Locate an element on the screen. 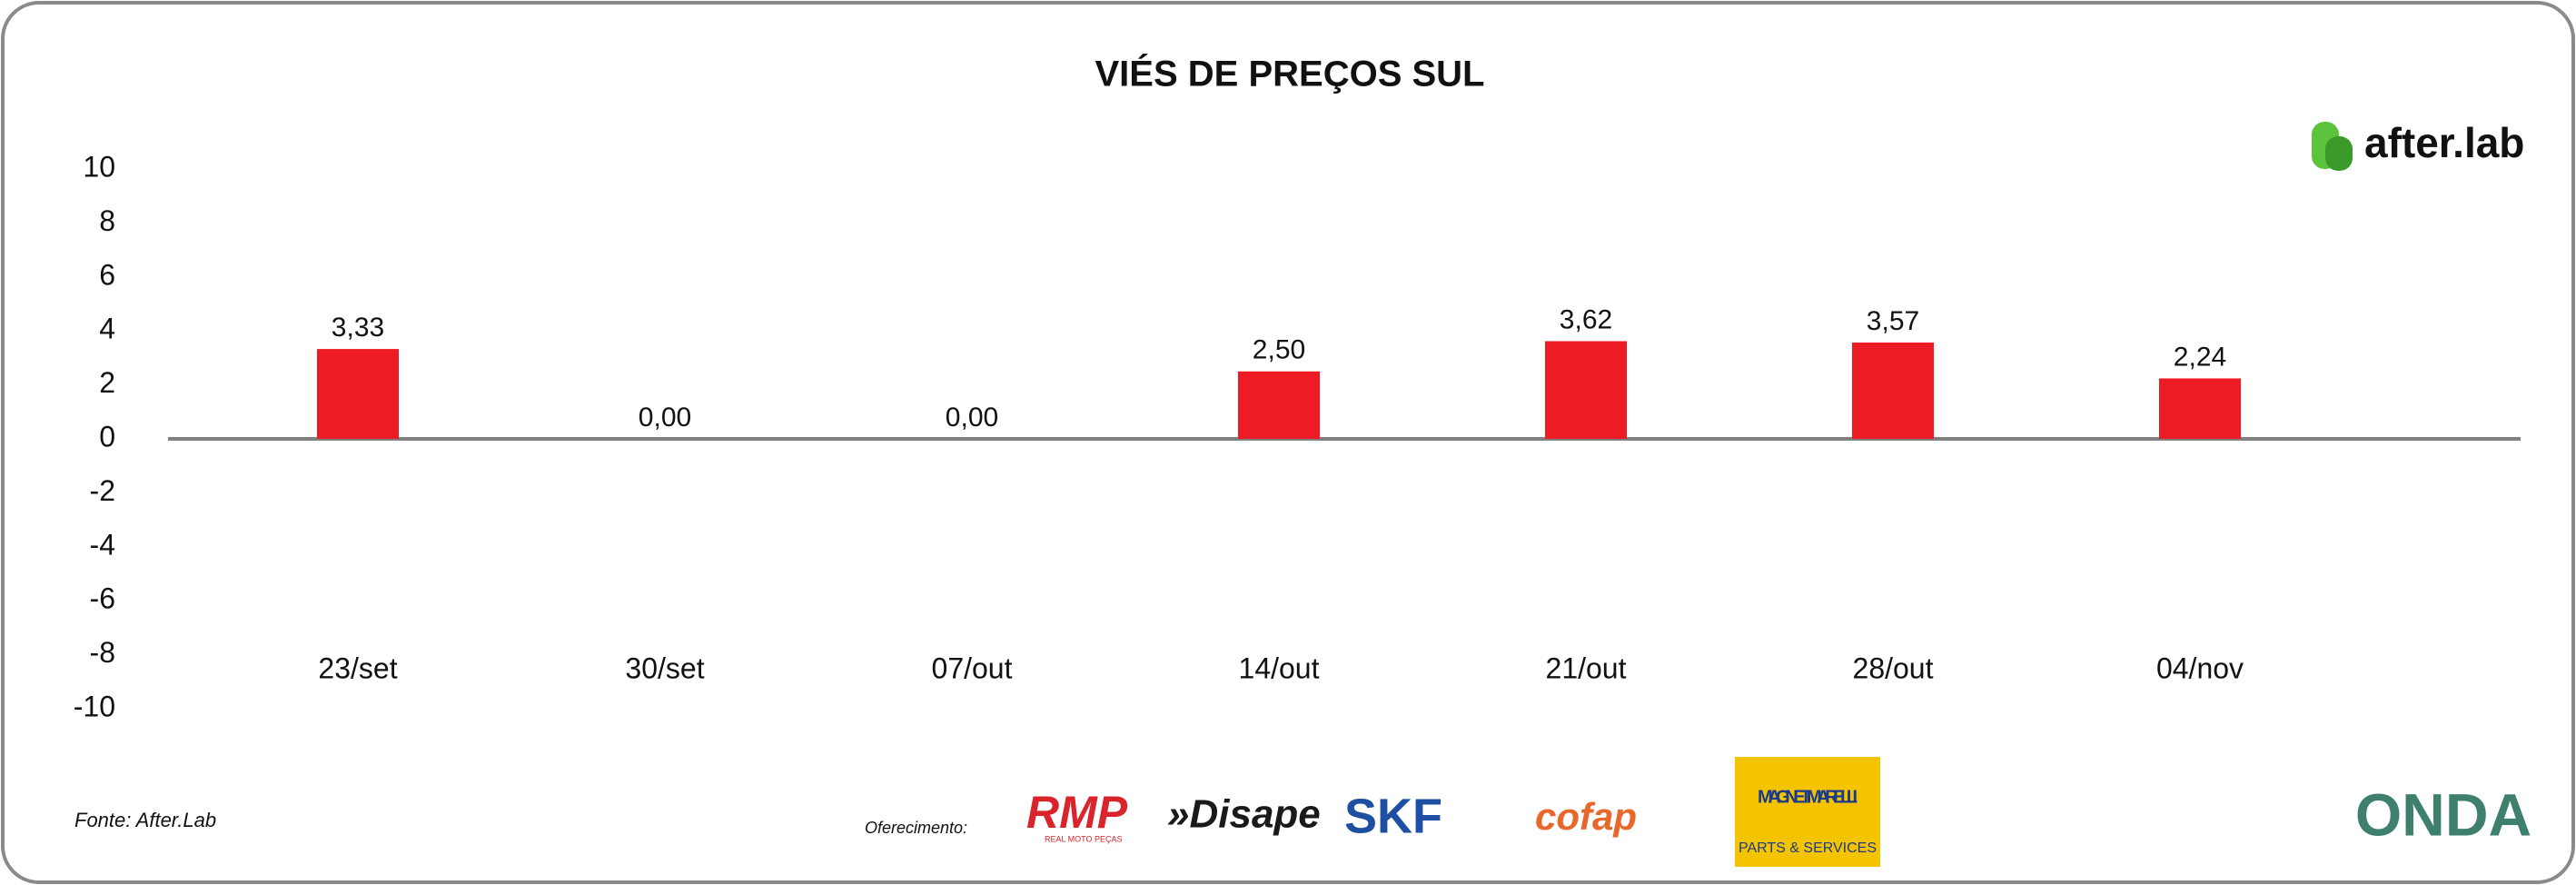 The height and width of the screenshot is (885, 2576). brand-logo: after.lab is located at coordinates (2418, 145).